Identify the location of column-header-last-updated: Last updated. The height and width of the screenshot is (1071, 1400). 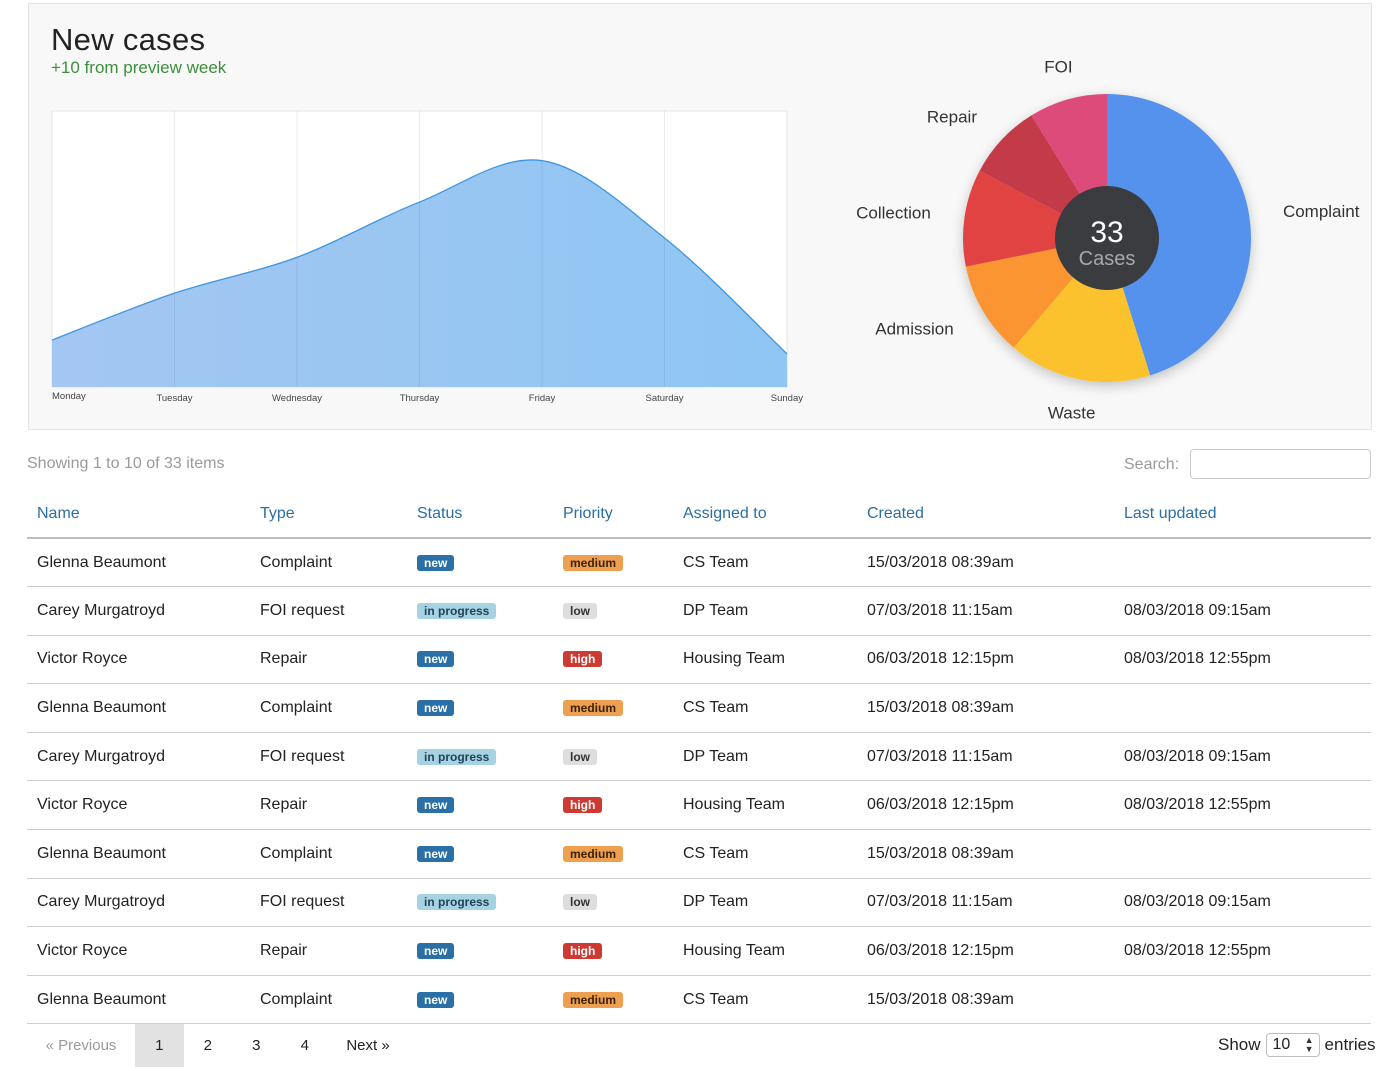
(1242, 514).